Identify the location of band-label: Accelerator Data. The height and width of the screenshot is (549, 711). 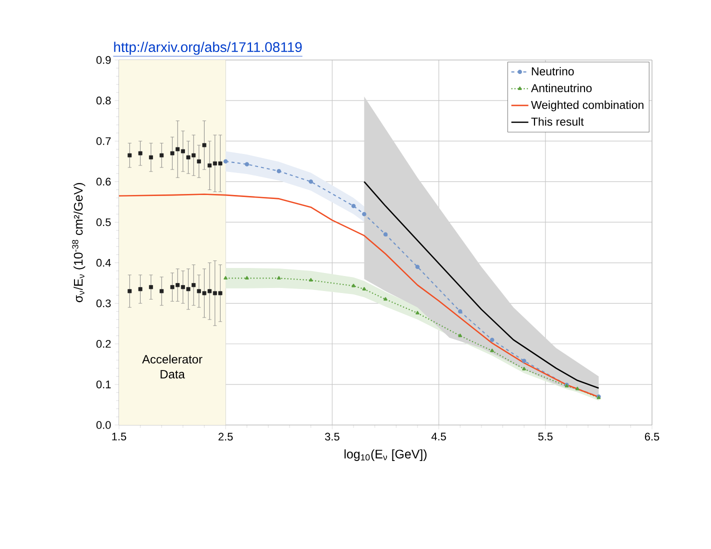
(172, 366).